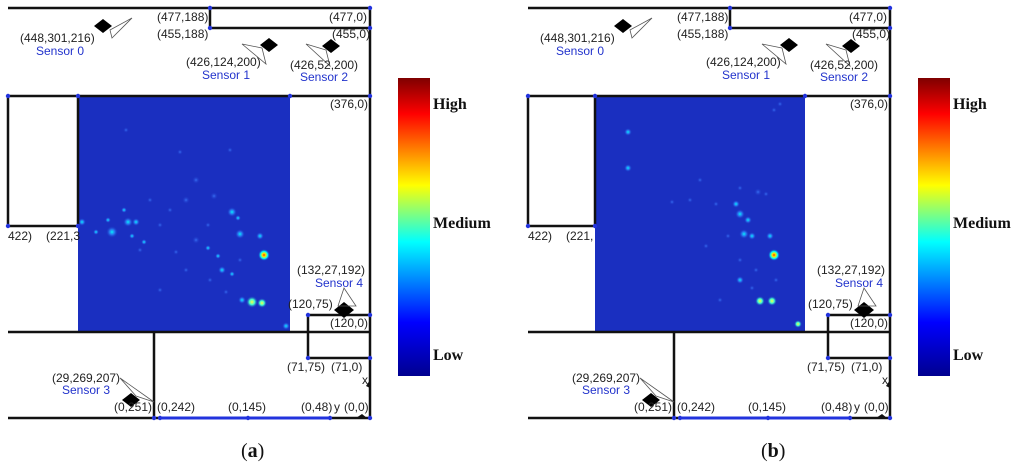 The width and height of the screenshot is (1024, 467). I want to click on panel-caption-b: (b), so click(773, 451).